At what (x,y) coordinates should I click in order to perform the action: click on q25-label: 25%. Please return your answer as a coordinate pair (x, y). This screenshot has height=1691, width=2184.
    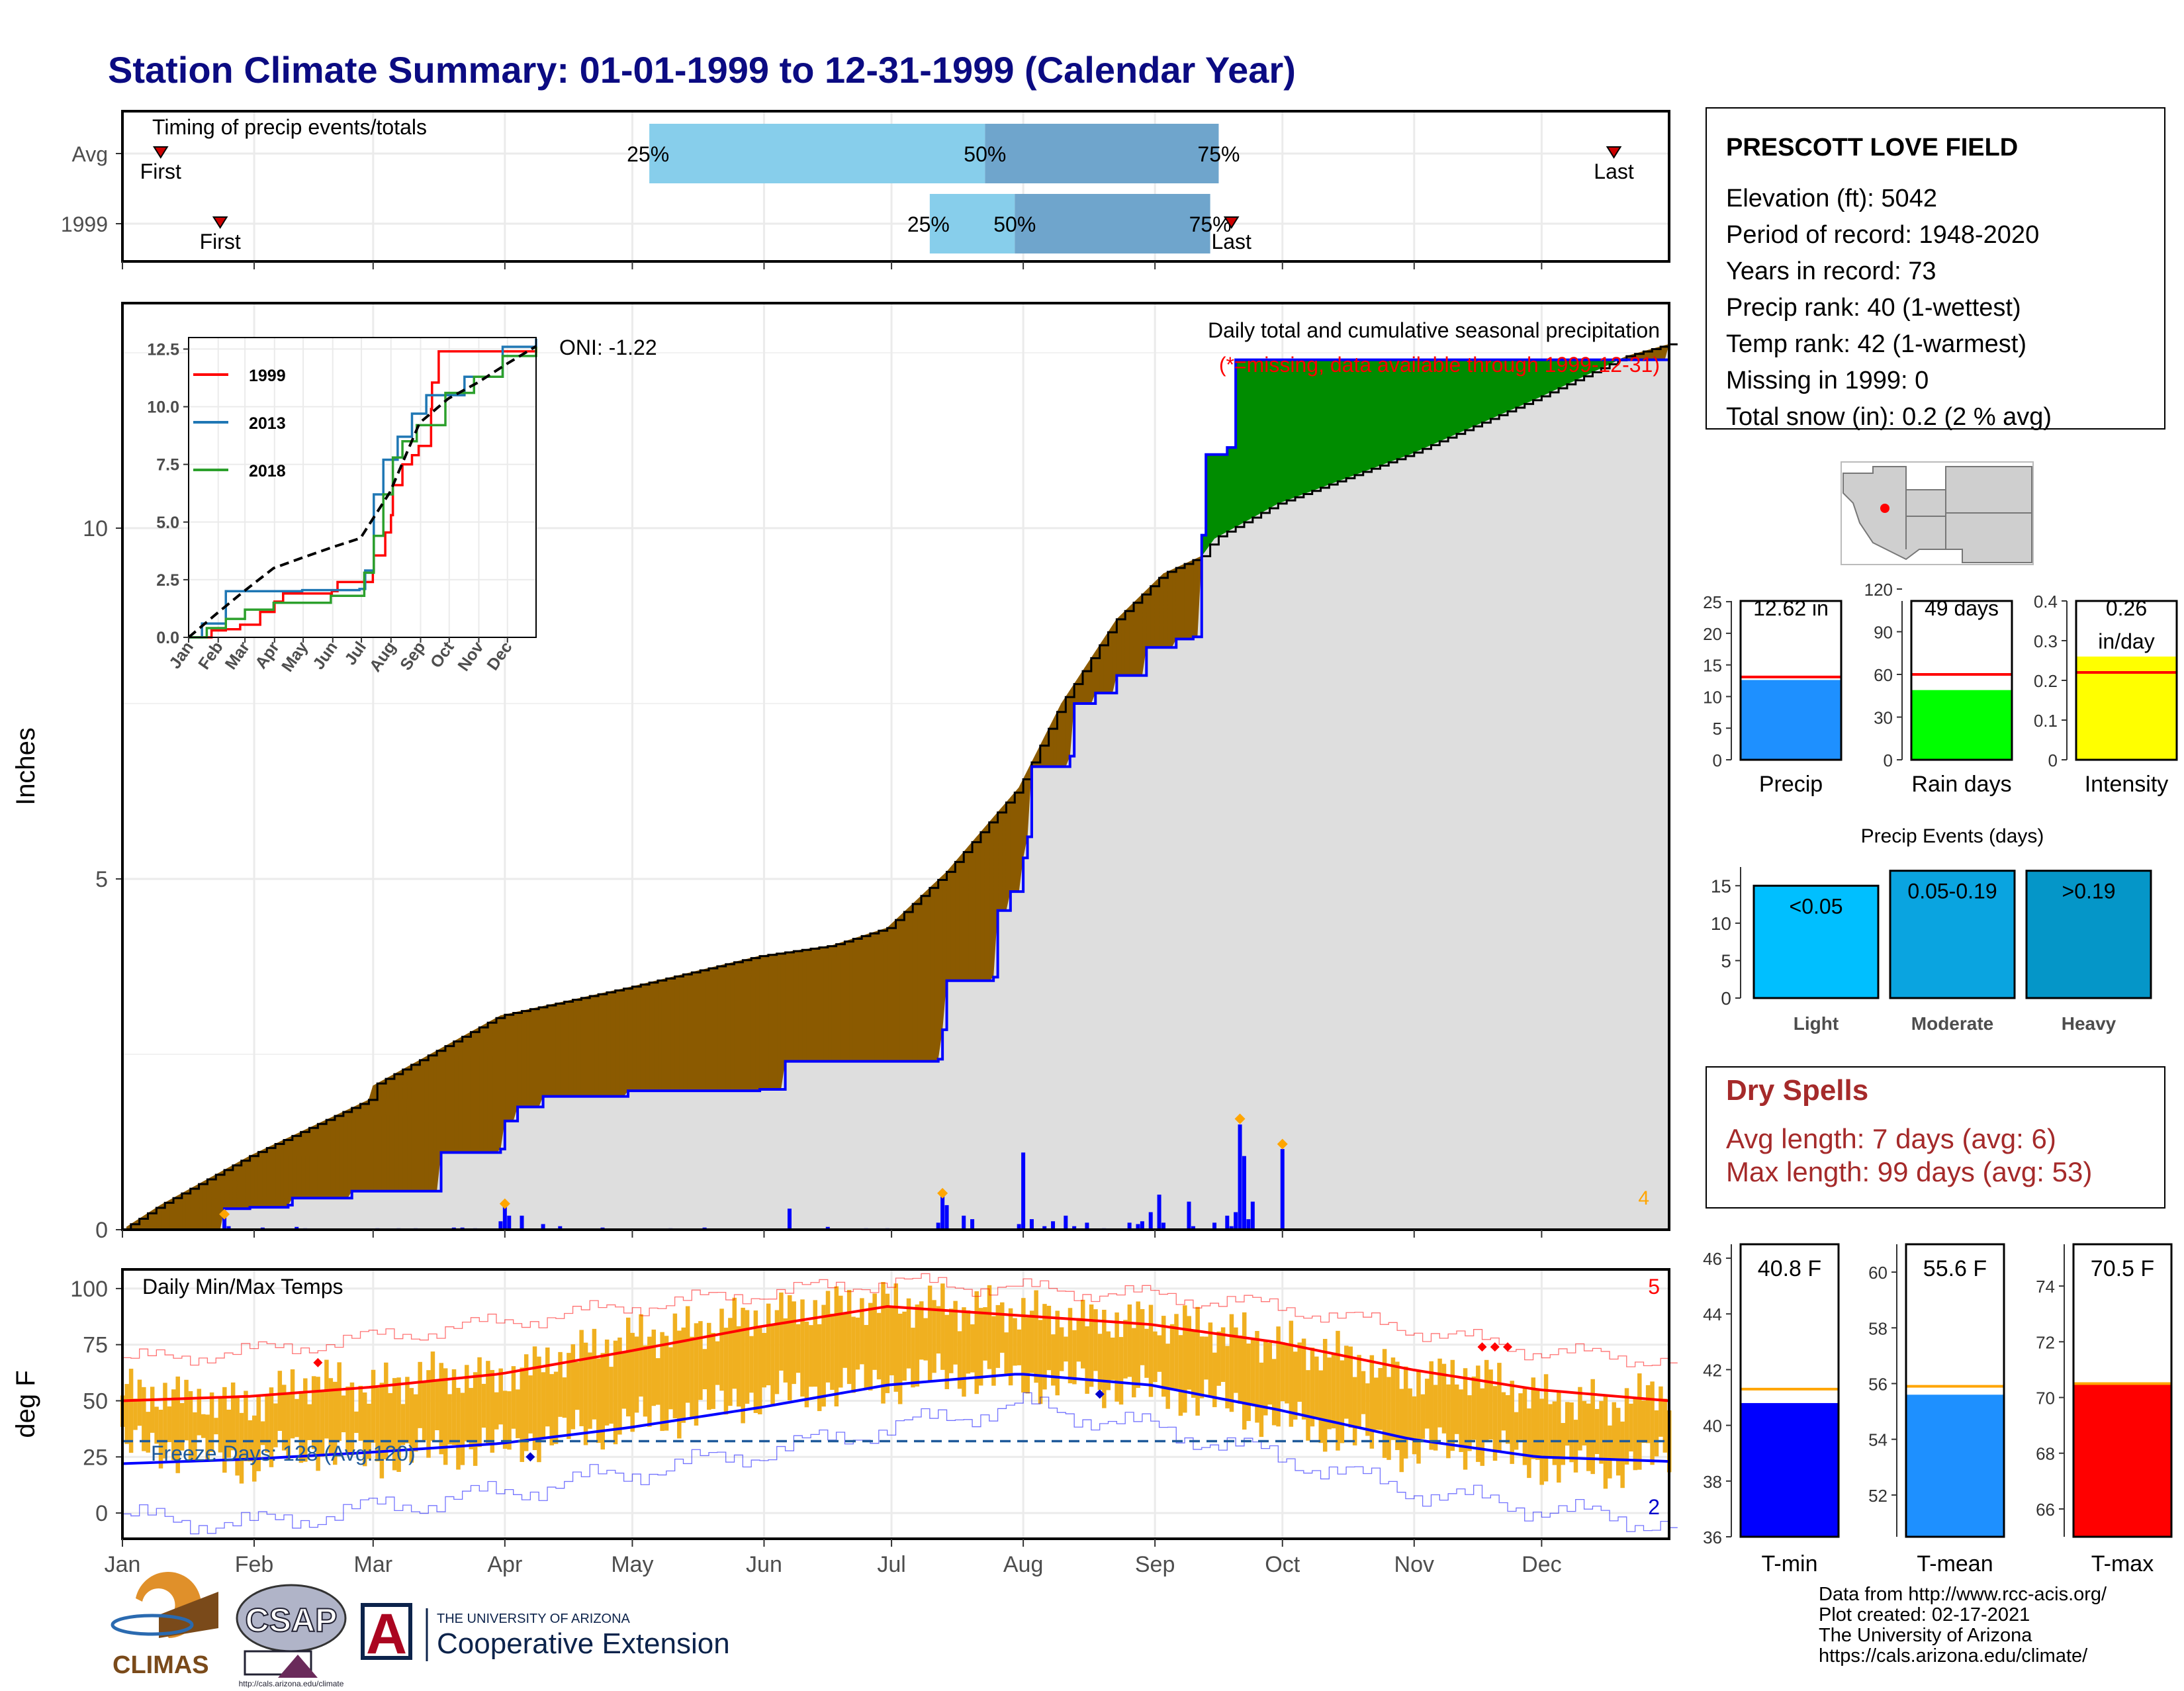
    Looking at the image, I should click on (648, 154).